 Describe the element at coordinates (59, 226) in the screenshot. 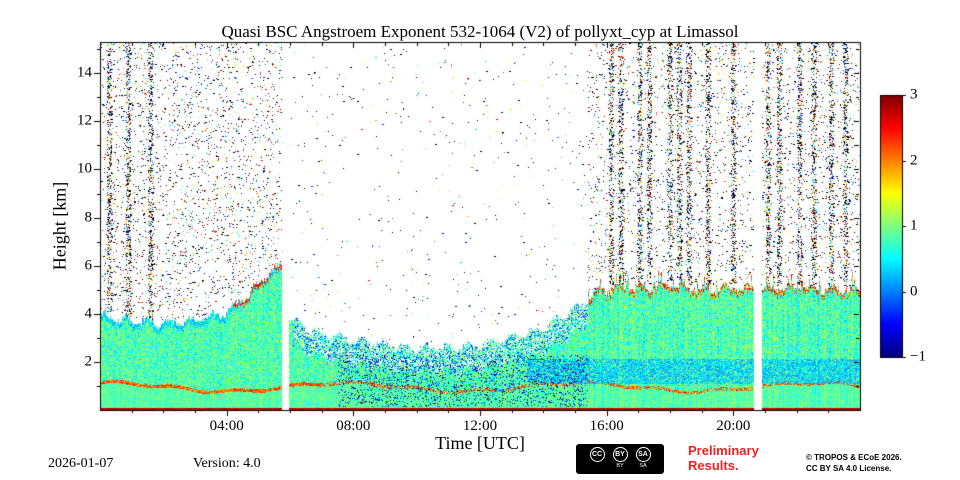

I see `y-axis-label: Height [km]` at that location.